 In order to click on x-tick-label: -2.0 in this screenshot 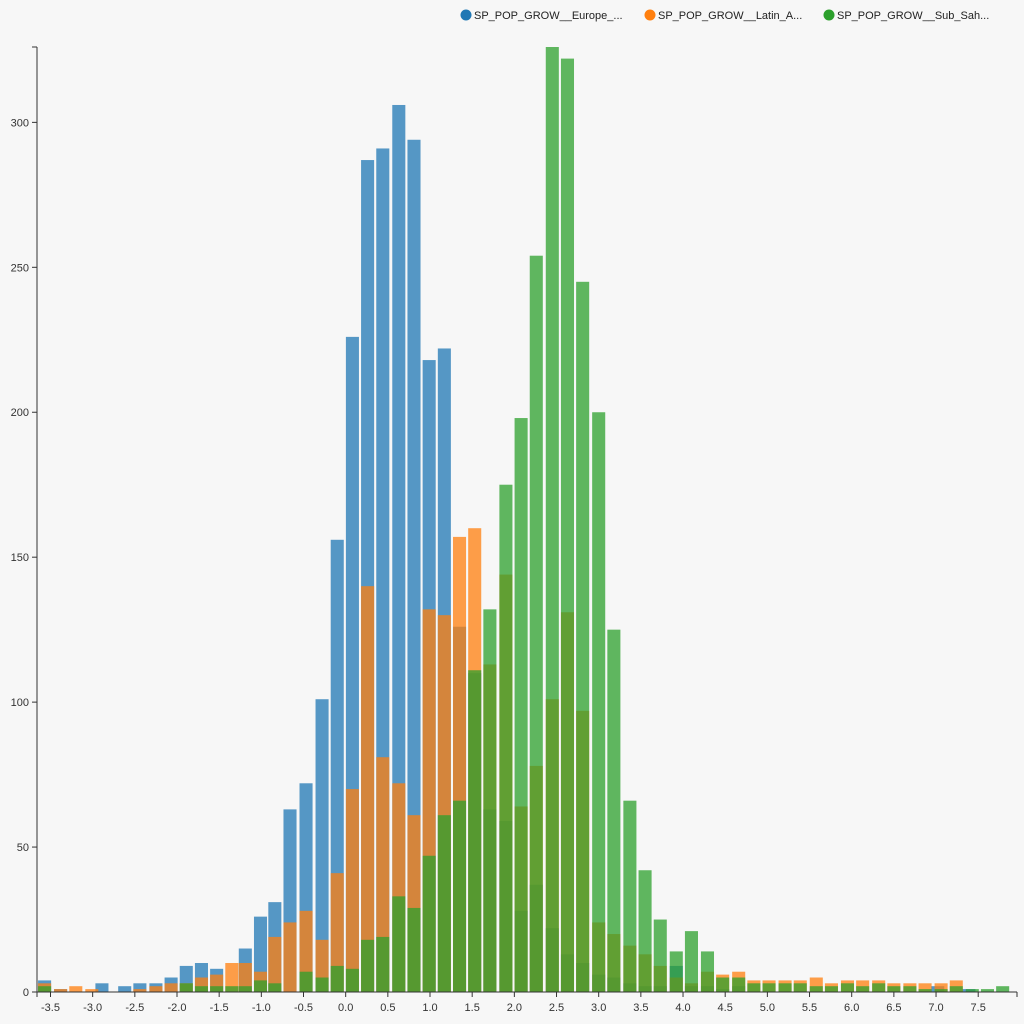, I will do `click(177, 1008)`.